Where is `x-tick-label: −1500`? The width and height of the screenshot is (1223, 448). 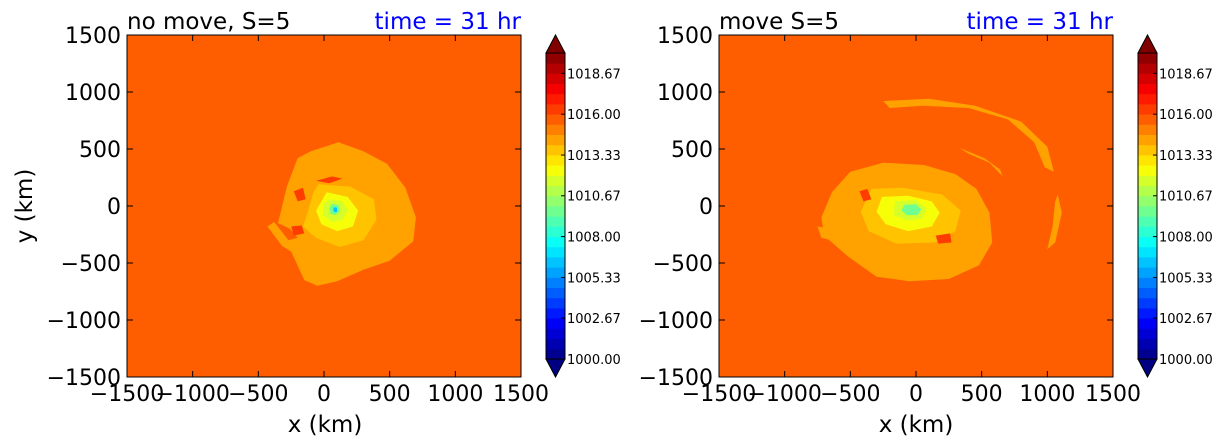 x-tick-label: −1500 is located at coordinates (719, 394).